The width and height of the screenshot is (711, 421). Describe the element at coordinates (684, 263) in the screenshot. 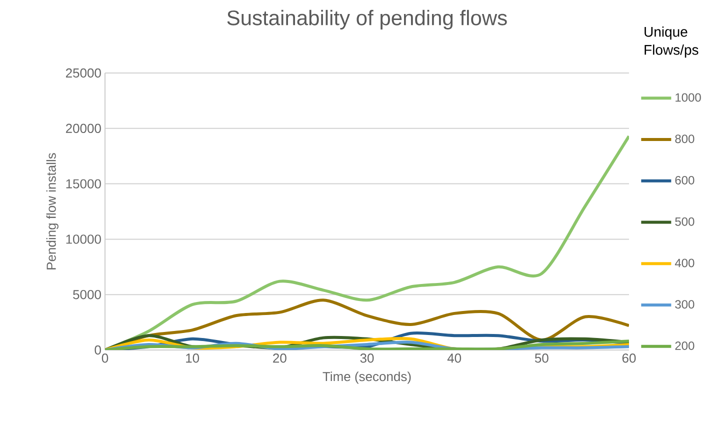

I see `legend-label: 400` at that location.